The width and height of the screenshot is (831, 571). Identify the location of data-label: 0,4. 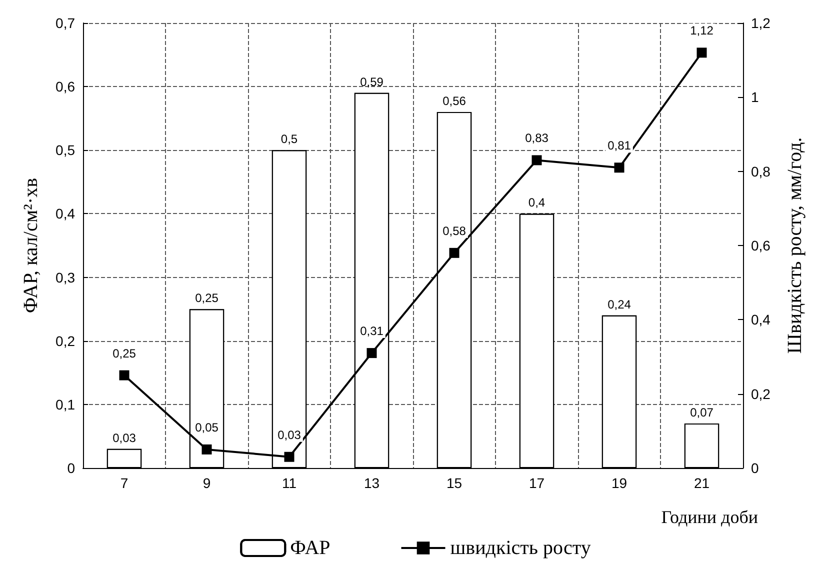
(537, 203).